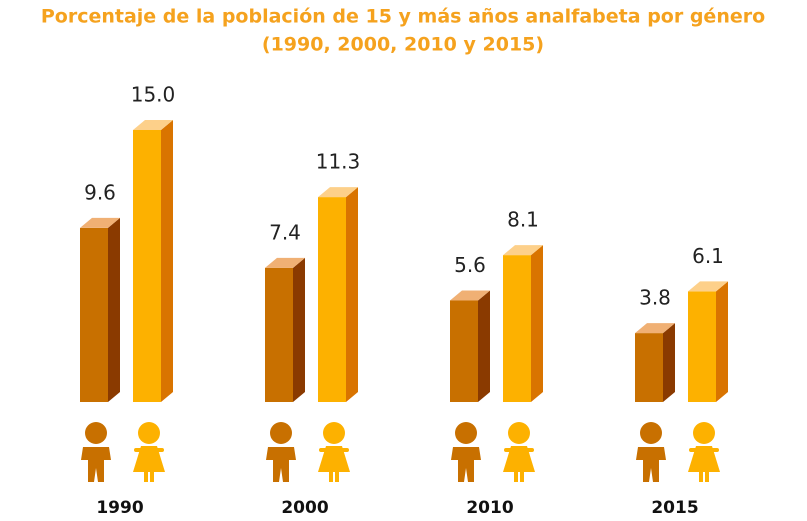  What do you see at coordinates (304, 508) in the screenshot?
I see `x-tick-label: 2000` at bounding box center [304, 508].